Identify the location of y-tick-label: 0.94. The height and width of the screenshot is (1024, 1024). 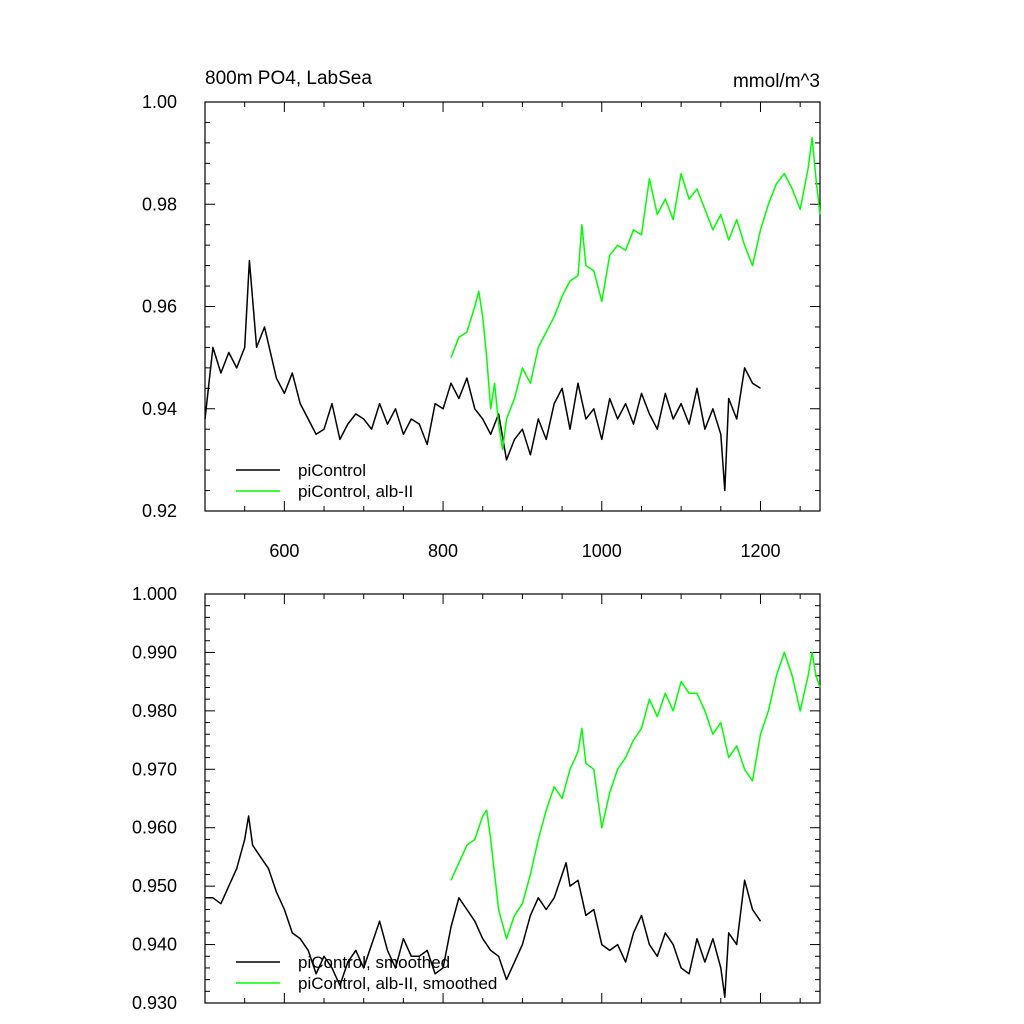
(159, 409).